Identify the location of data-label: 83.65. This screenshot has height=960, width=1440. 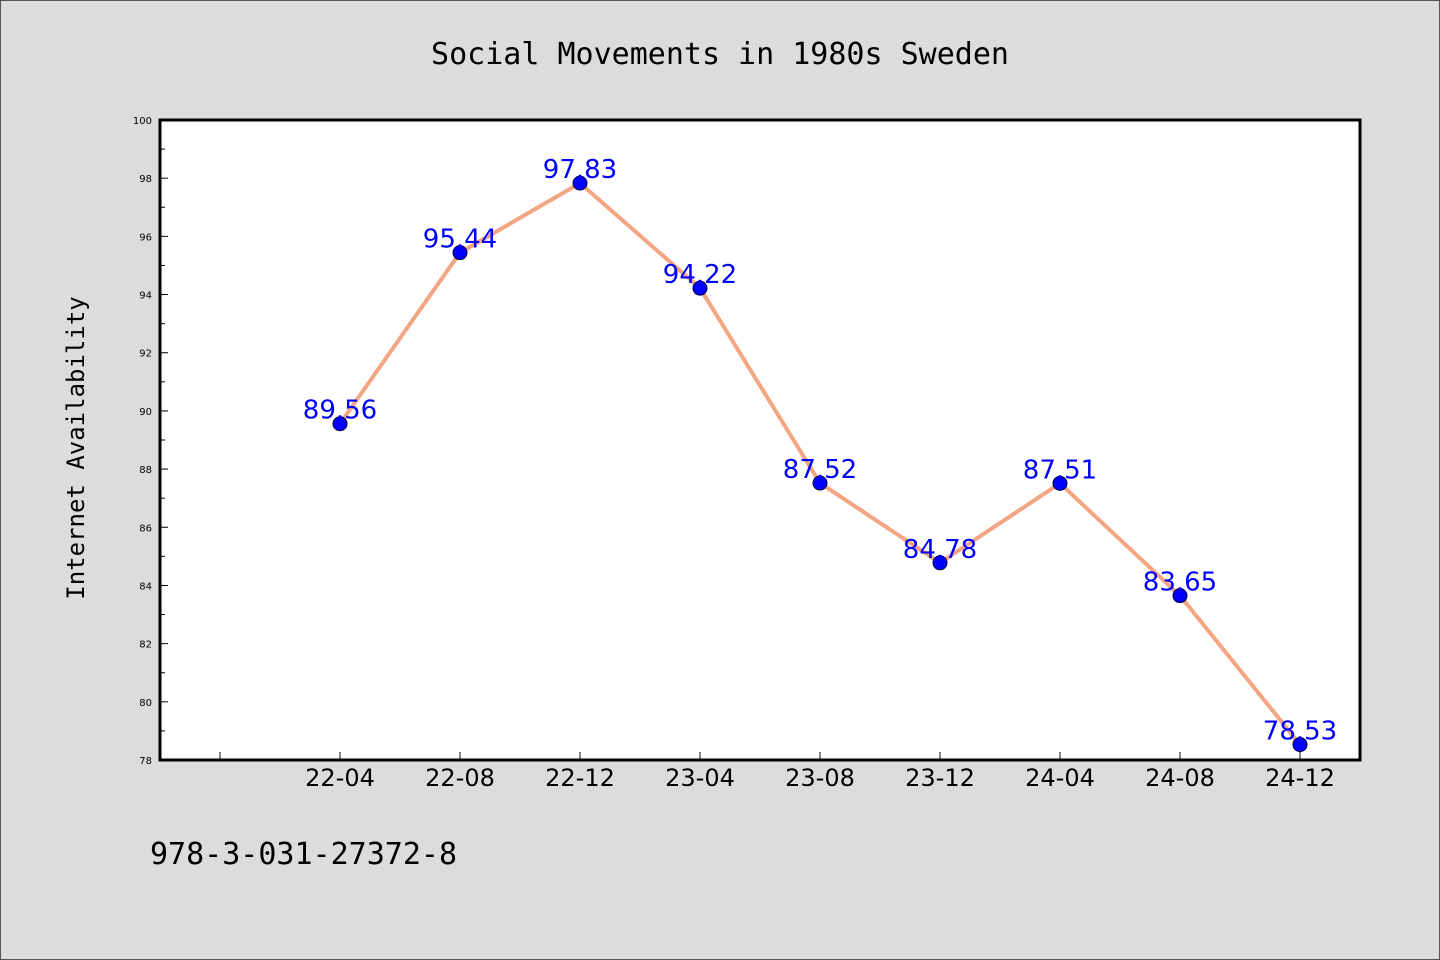
(1180, 583).